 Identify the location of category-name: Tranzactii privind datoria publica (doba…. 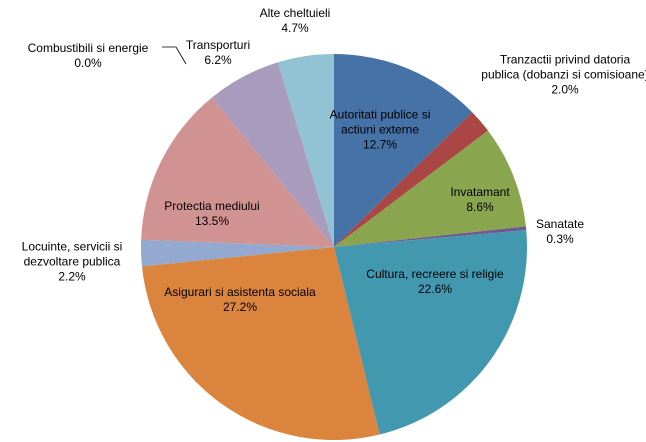
(563, 67).